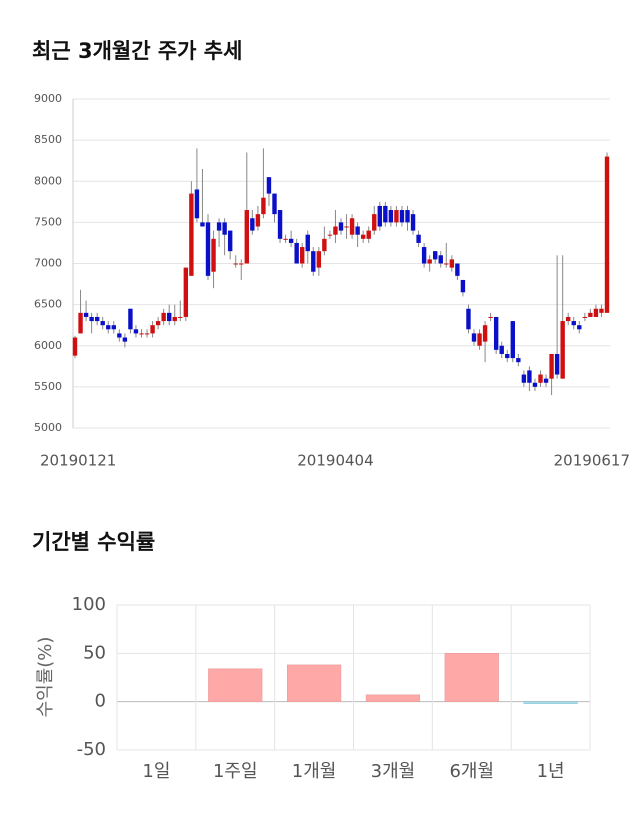 Image resolution: width=640 pixels, height=814 pixels. Describe the element at coordinates (94, 652) in the screenshot. I see `y-tick-label: 50` at that location.